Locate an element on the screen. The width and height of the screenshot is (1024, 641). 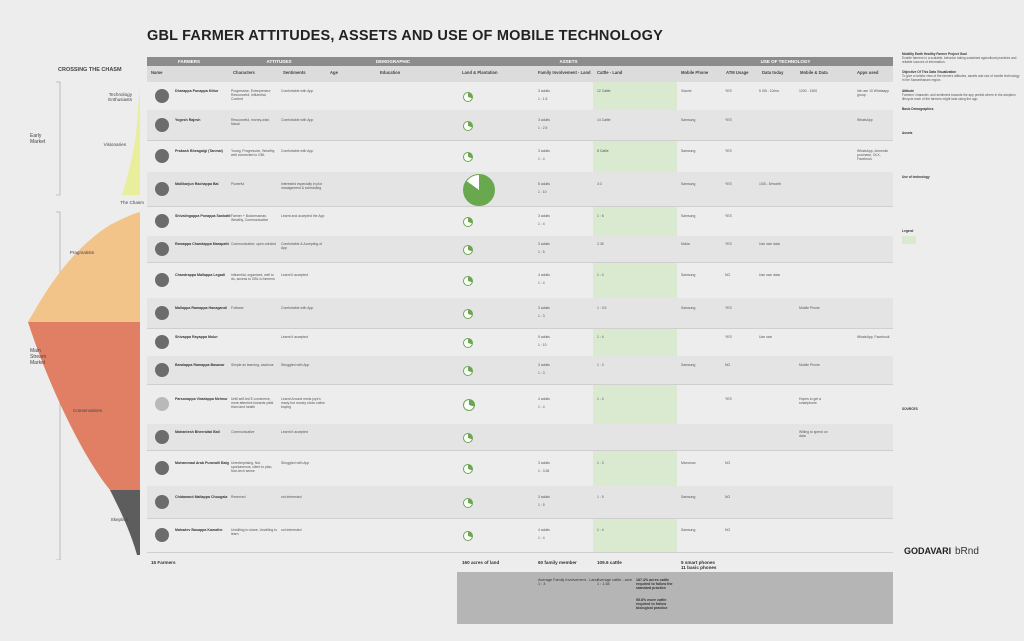
farmer-data-today: 1GB - 5/month is located at coordinates (770, 184).